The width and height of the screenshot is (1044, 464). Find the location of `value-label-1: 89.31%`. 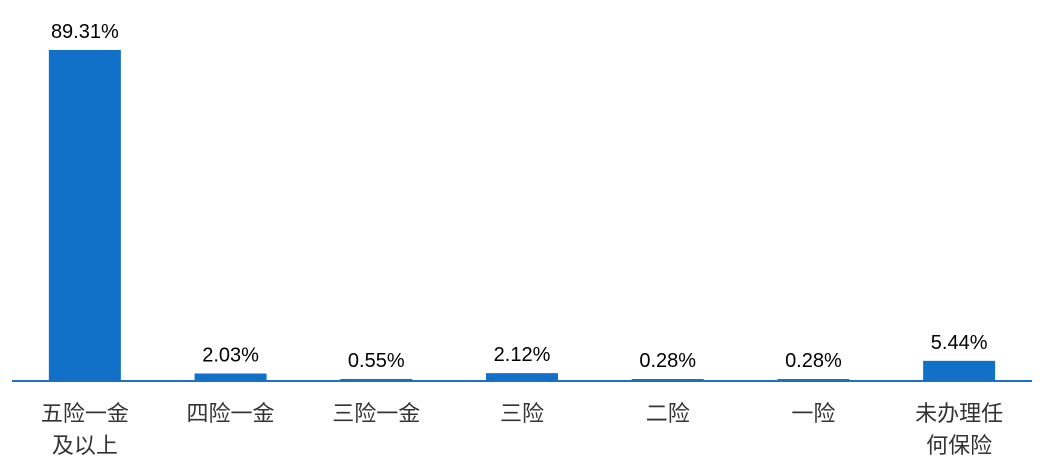

value-label-1: 89.31% is located at coordinates (85, 32).